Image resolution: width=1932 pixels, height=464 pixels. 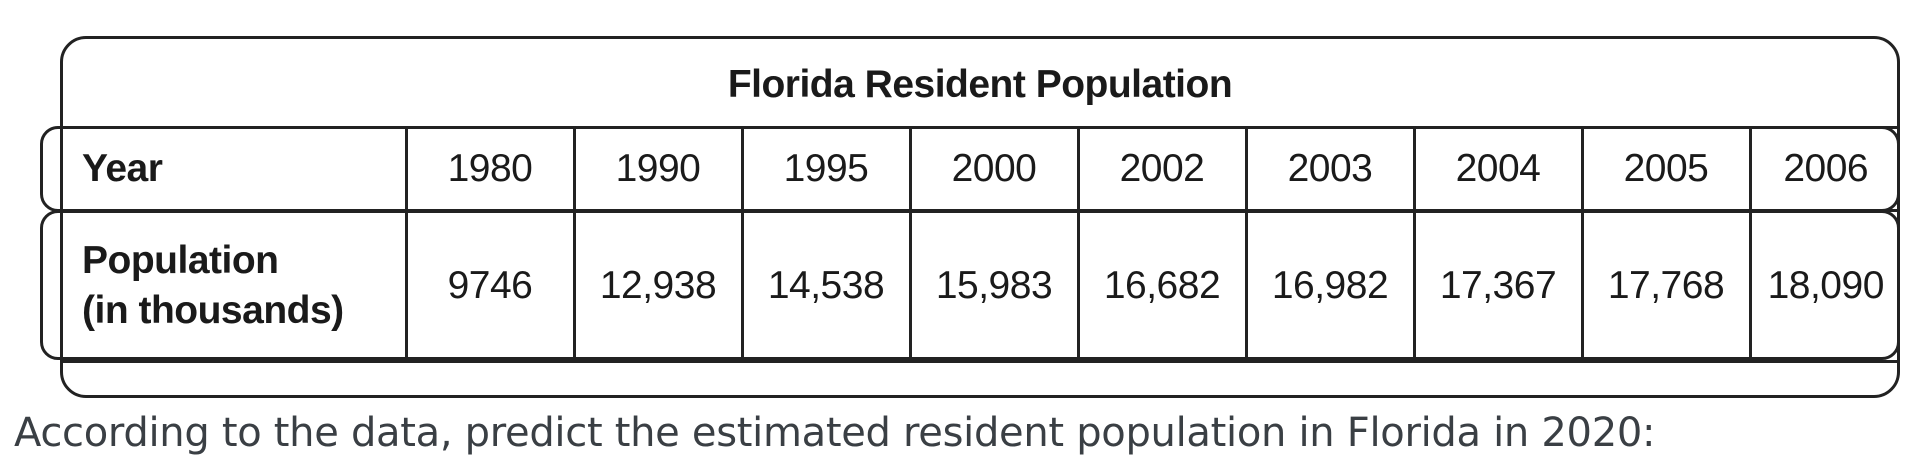 What do you see at coordinates (994, 286) in the screenshot?
I see `population-cell: 15,983` at bounding box center [994, 286].